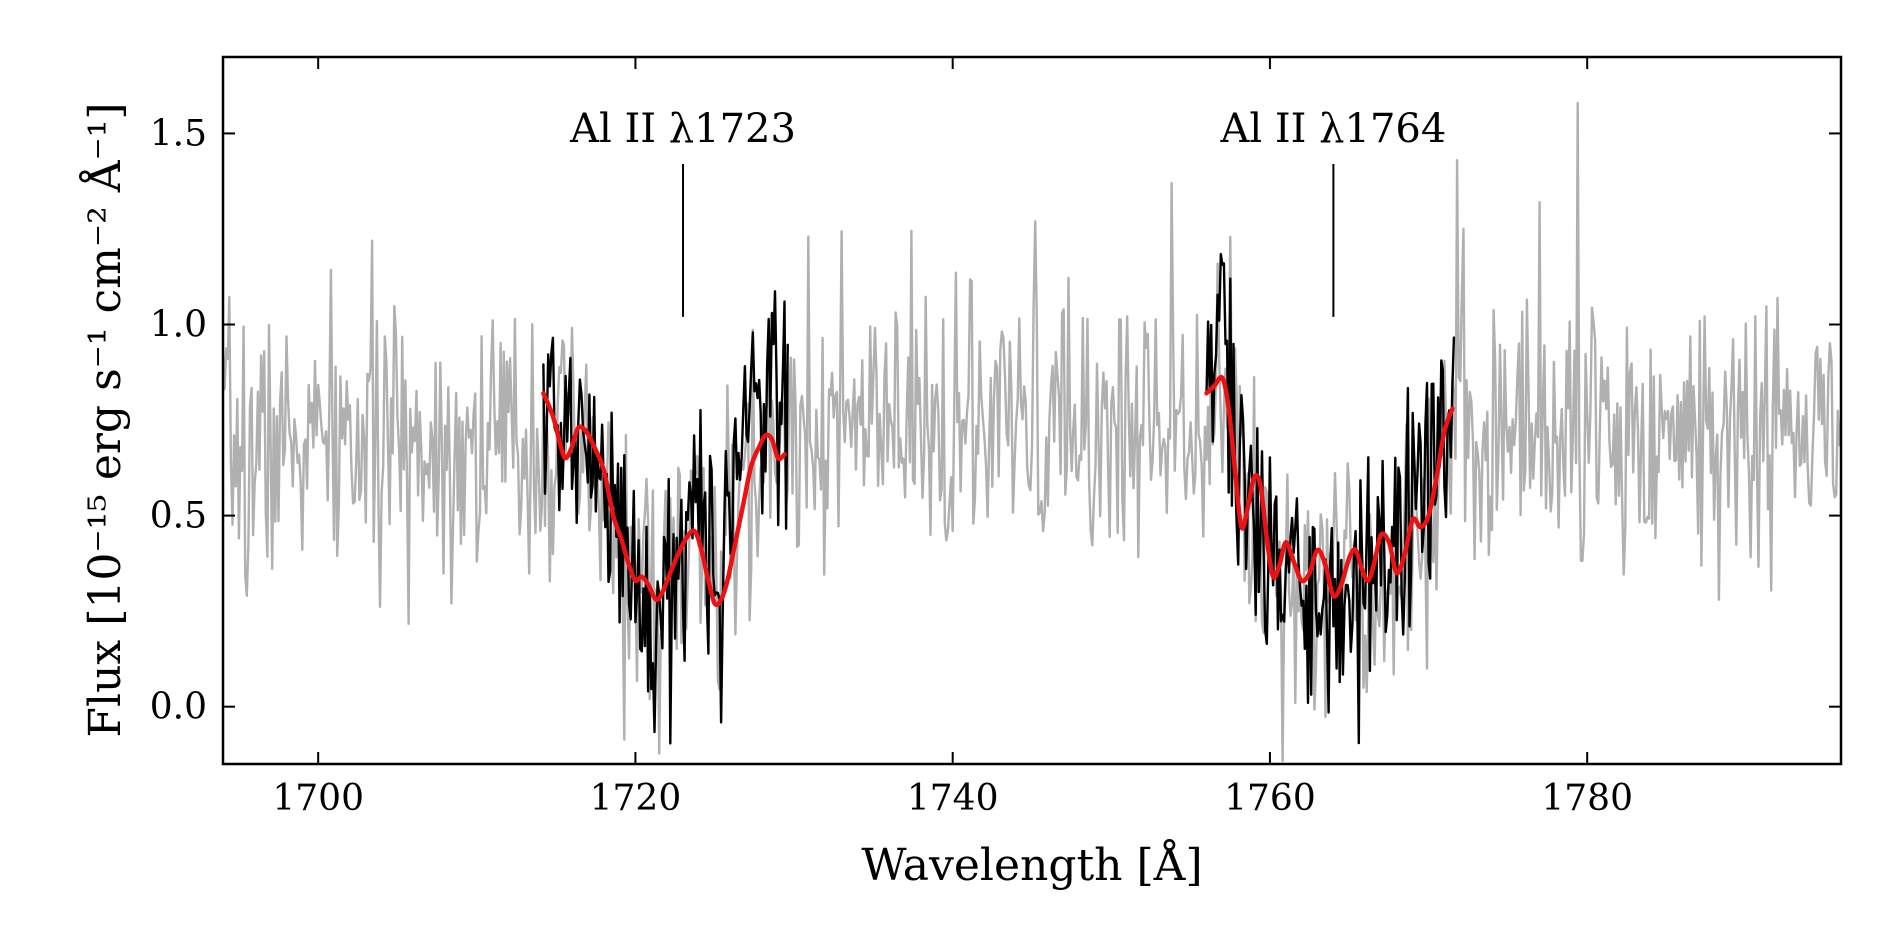  Describe the element at coordinates (1587, 798) in the screenshot. I see `x-tick-label: 1780` at that location.